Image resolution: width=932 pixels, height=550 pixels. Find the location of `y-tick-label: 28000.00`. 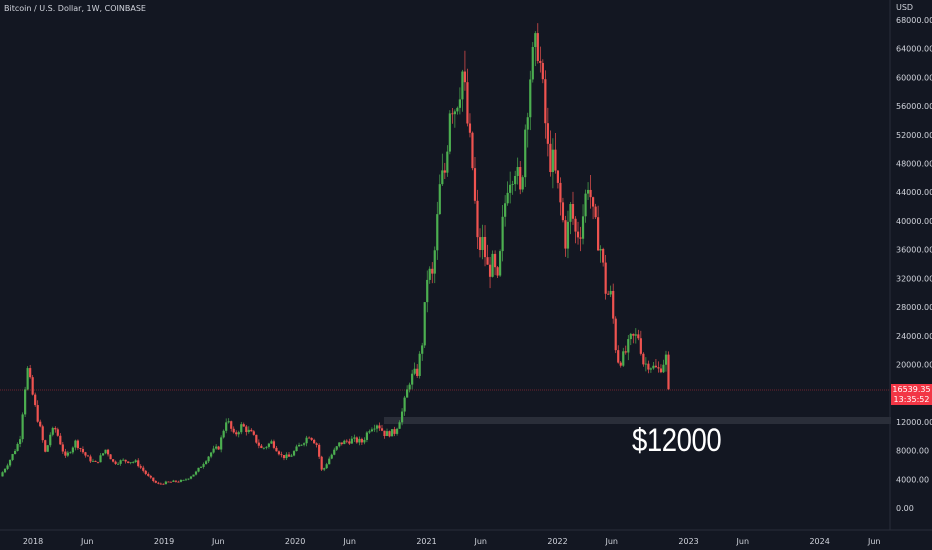

y-tick-label: 28000.00 is located at coordinates (914, 307).